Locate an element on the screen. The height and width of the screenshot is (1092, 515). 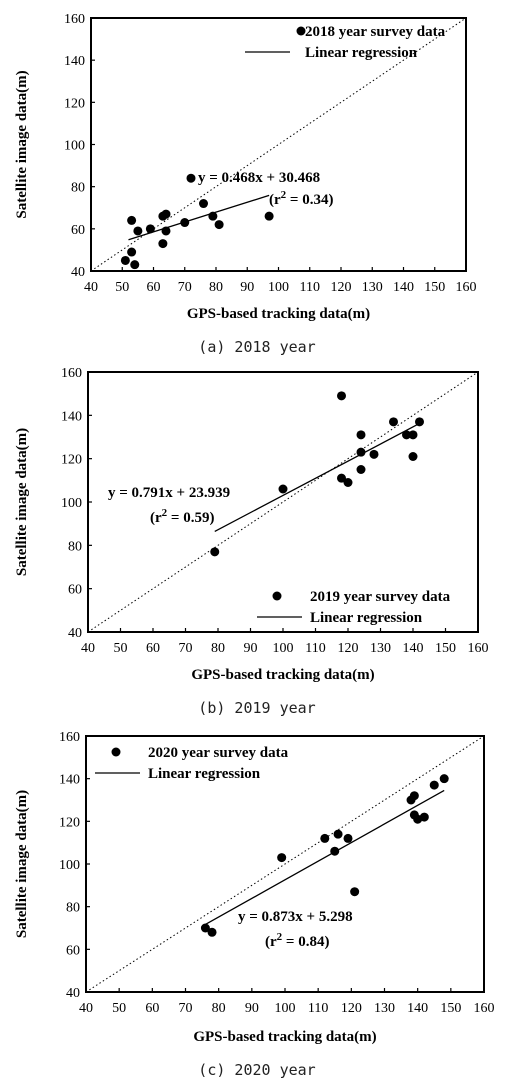
panel-caption: (a) 2018 year is located at coordinates (256, 347).